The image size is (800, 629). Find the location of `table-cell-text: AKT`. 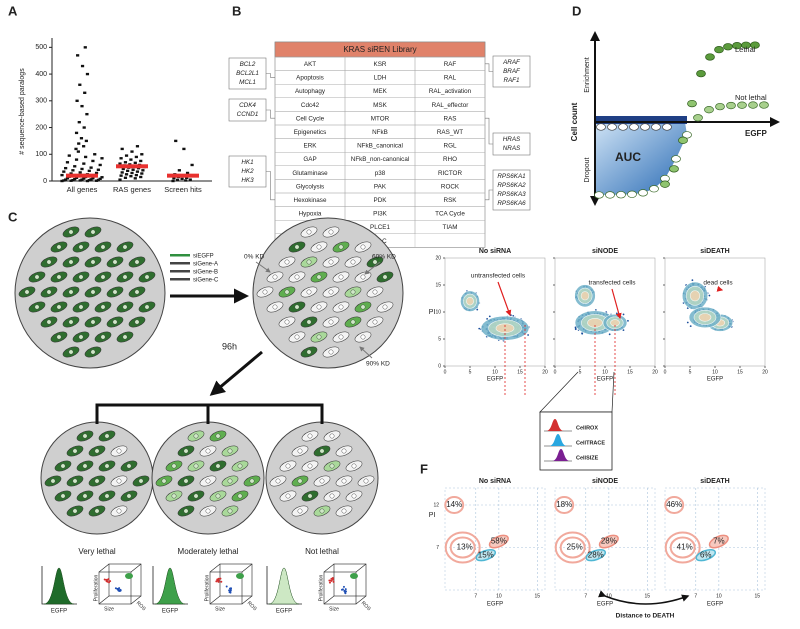

table-cell-text: AKT is located at coordinates (310, 64).